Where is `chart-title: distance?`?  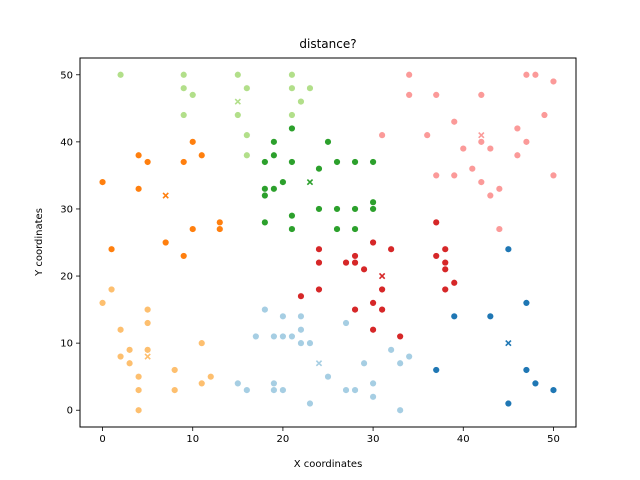 chart-title: distance? is located at coordinates (327, 44).